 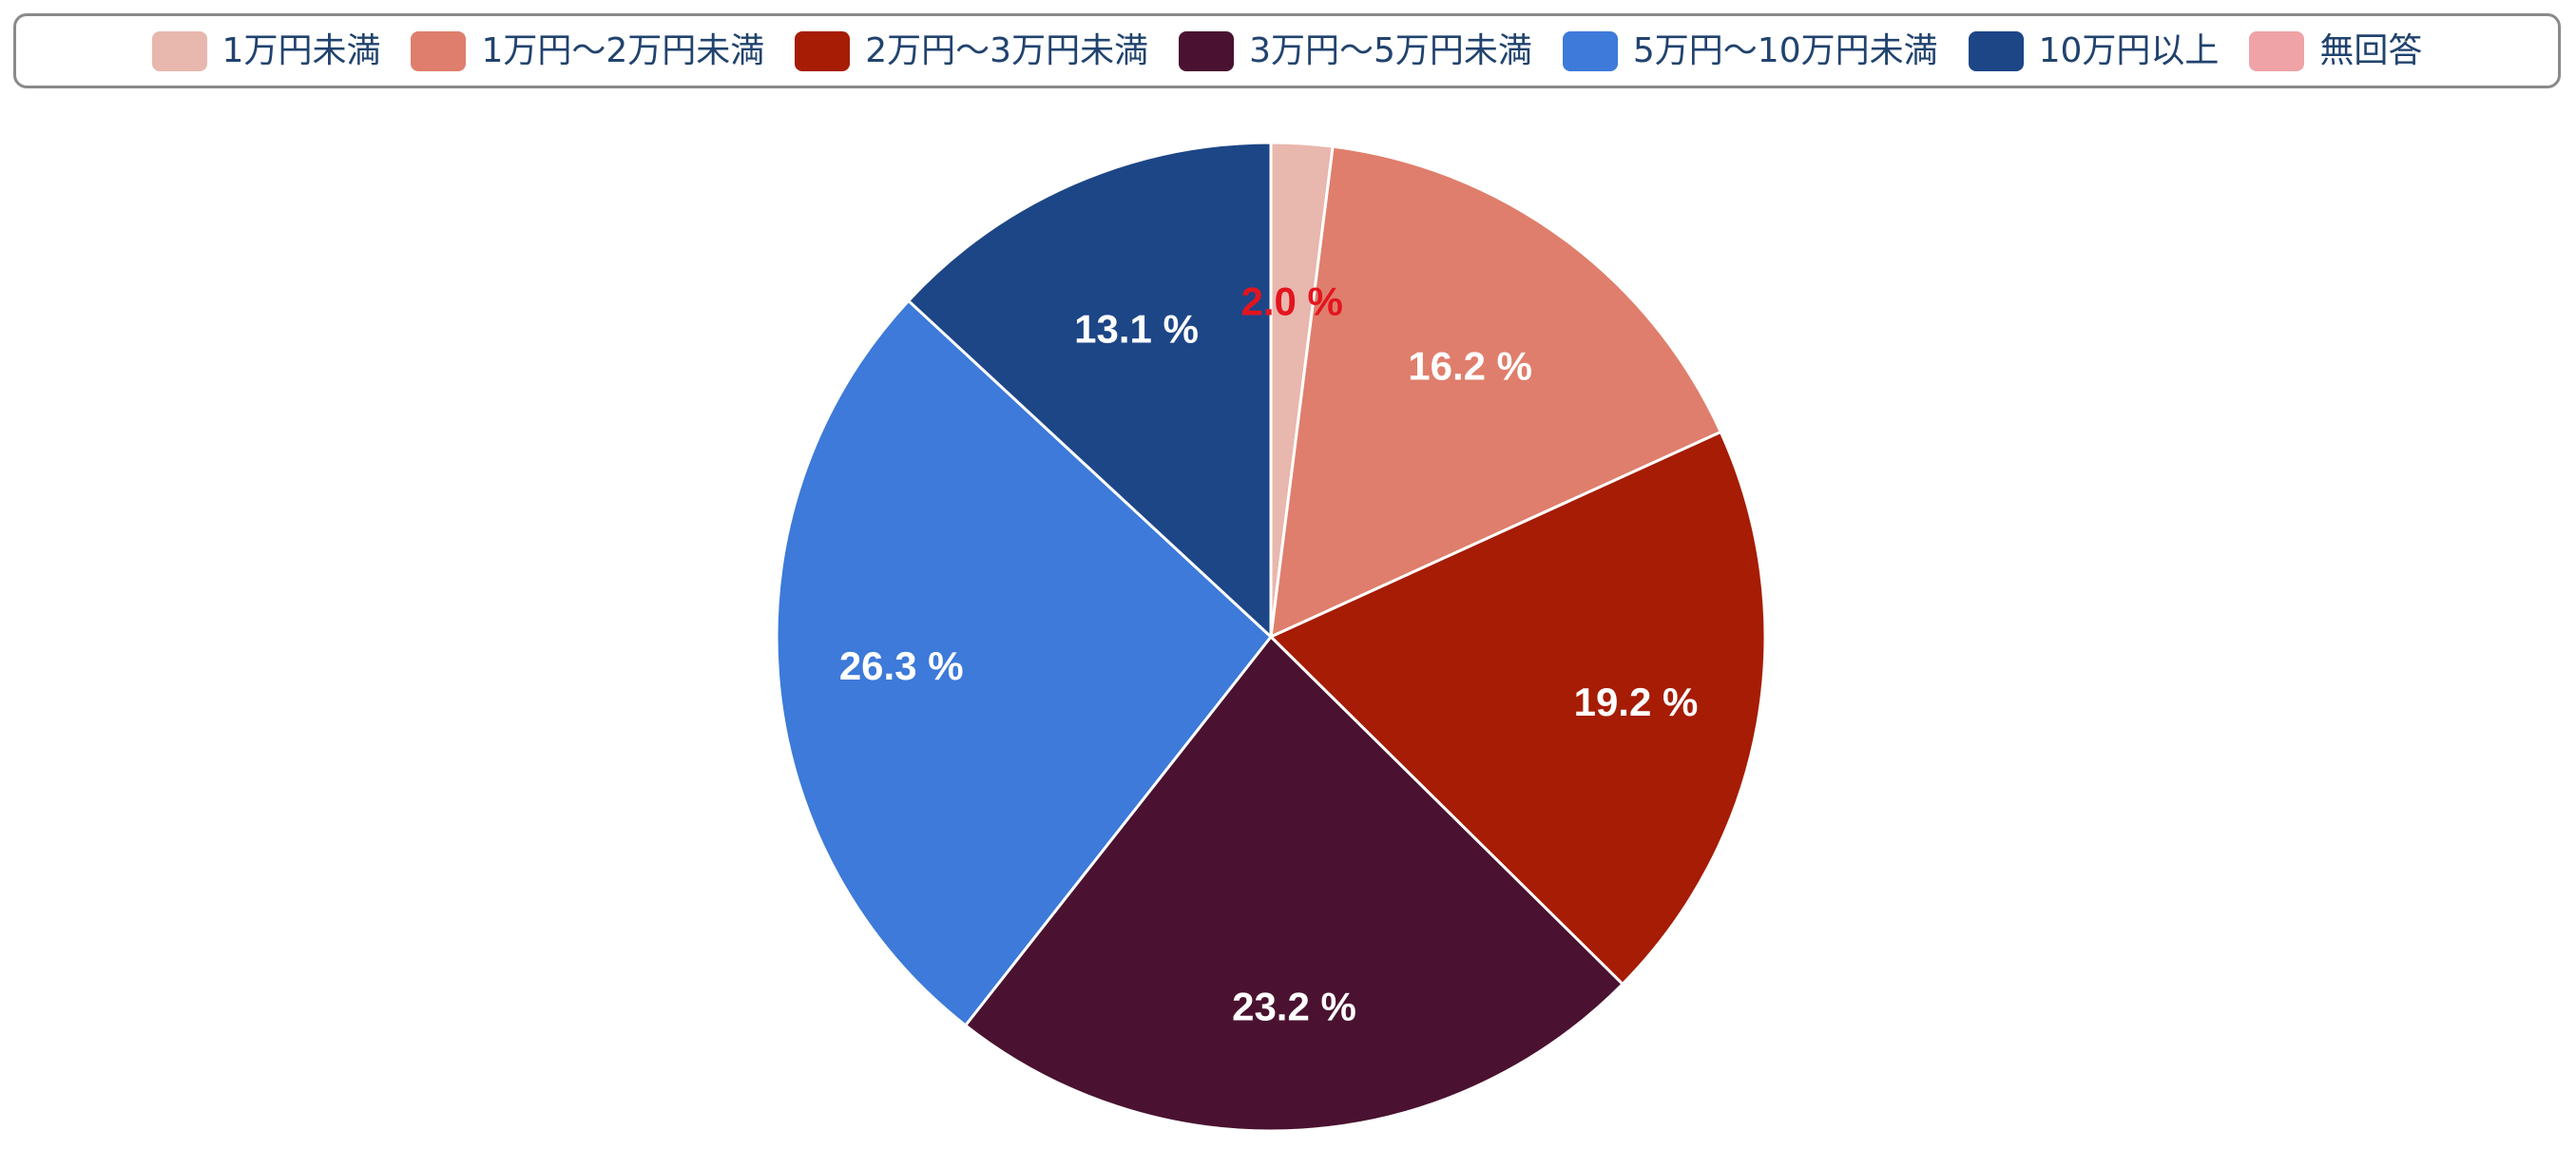 I want to click on legend-label-6: 無回答, so click(x=2371, y=50).